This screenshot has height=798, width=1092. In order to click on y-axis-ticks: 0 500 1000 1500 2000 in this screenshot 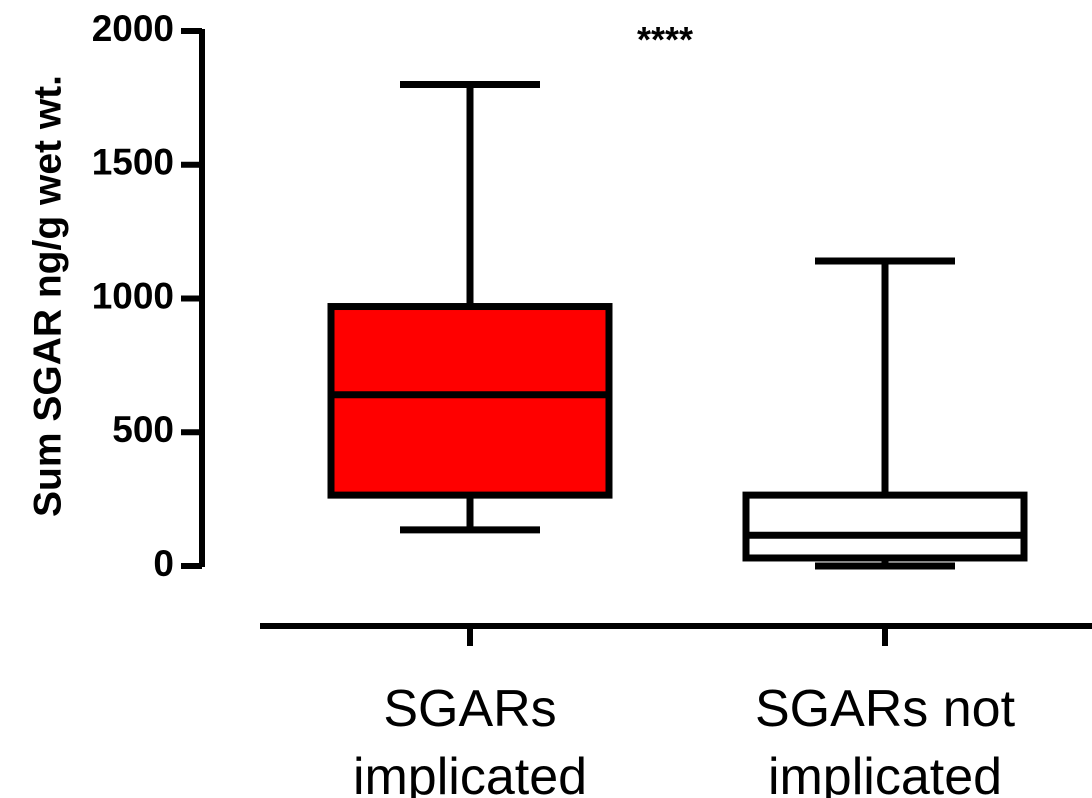, I will do `click(147, 296)`.